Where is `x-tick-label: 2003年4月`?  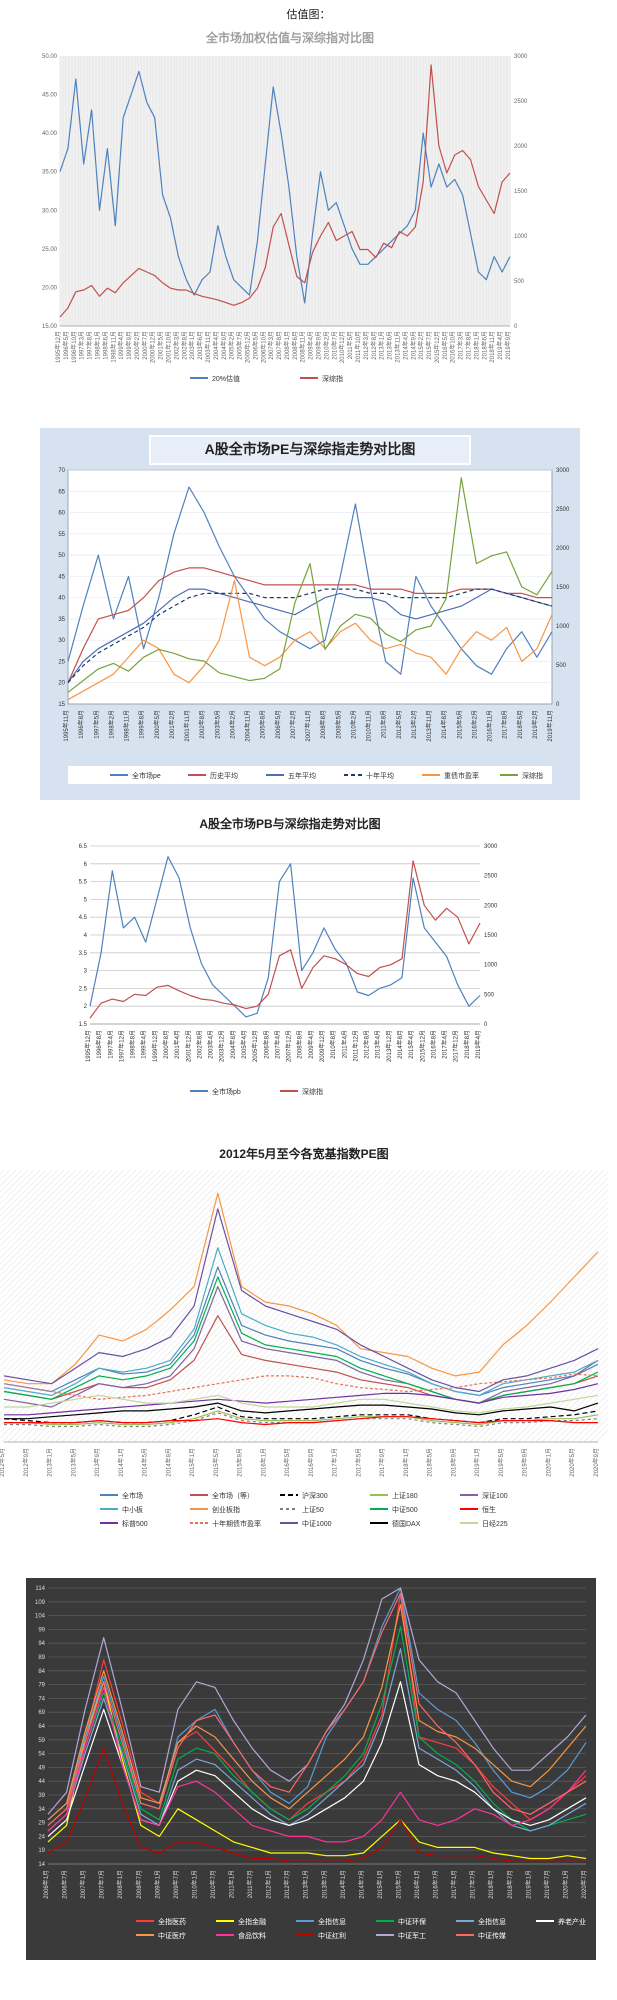 x-tick-label: 2003年4月 is located at coordinates (211, 1044).